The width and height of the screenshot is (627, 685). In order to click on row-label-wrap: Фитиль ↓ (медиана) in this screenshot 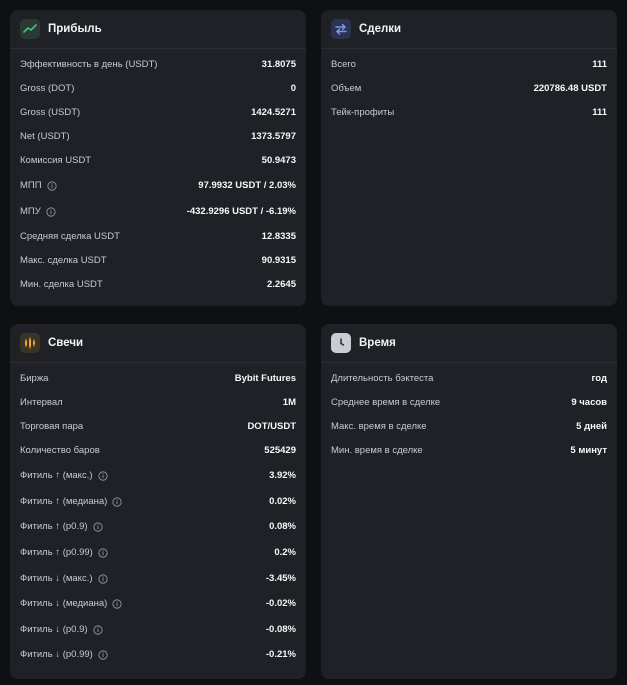, I will do `click(71, 604)`.